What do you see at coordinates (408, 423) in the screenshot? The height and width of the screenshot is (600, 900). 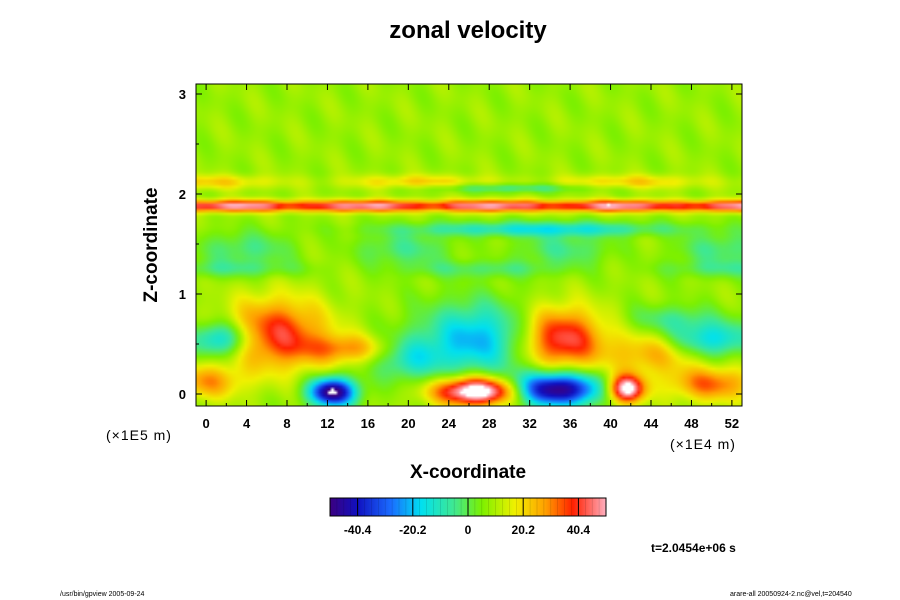 I see `x-tick-label: 20` at bounding box center [408, 423].